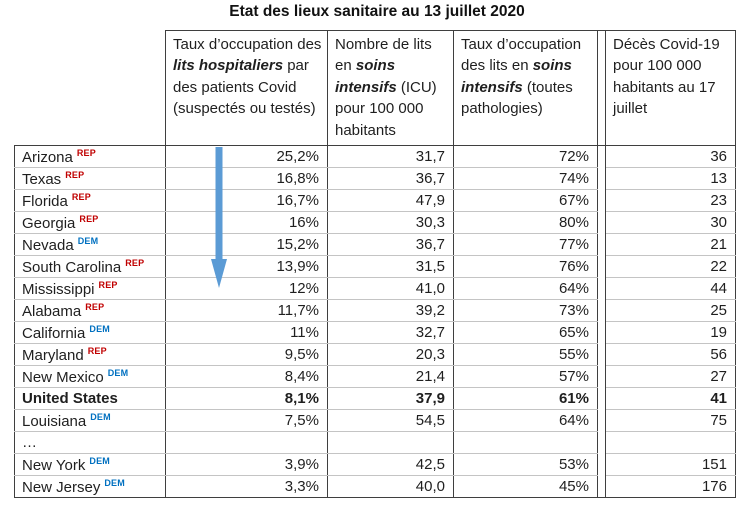  I want to click on value-cell: 57%, so click(525, 376).